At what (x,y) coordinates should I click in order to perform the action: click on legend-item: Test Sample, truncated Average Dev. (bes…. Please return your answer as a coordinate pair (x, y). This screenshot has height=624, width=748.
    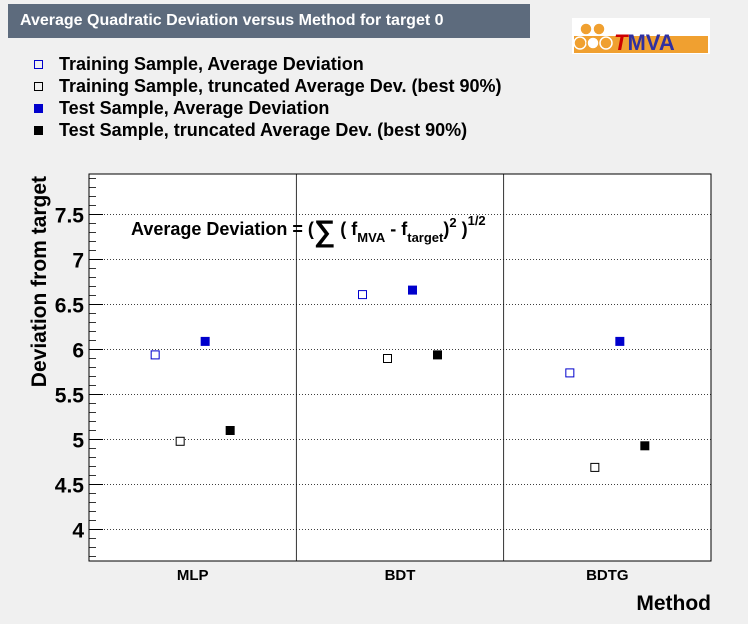
    Looking at the image, I should click on (265, 130).